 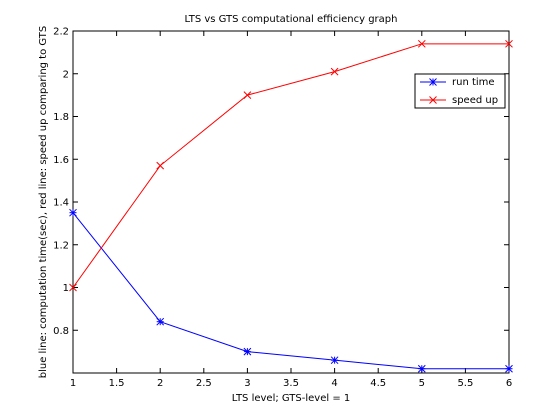 I want to click on x-tick-label: 5, so click(x=422, y=383).